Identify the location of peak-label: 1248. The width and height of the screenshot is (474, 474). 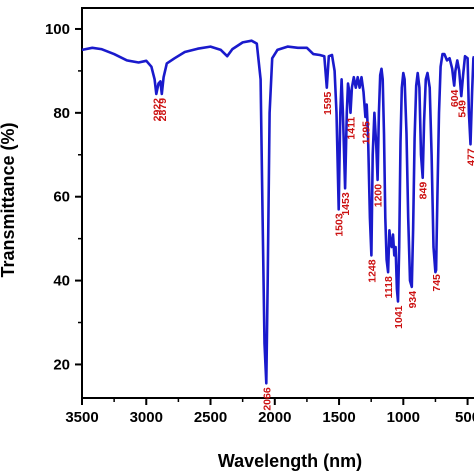
(372, 271).